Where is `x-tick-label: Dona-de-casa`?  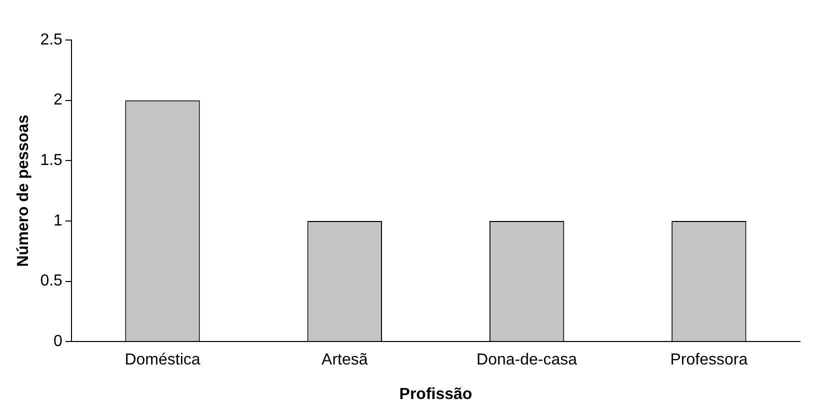 x-tick-label: Dona-de-casa is located at coordinates (527, 360).